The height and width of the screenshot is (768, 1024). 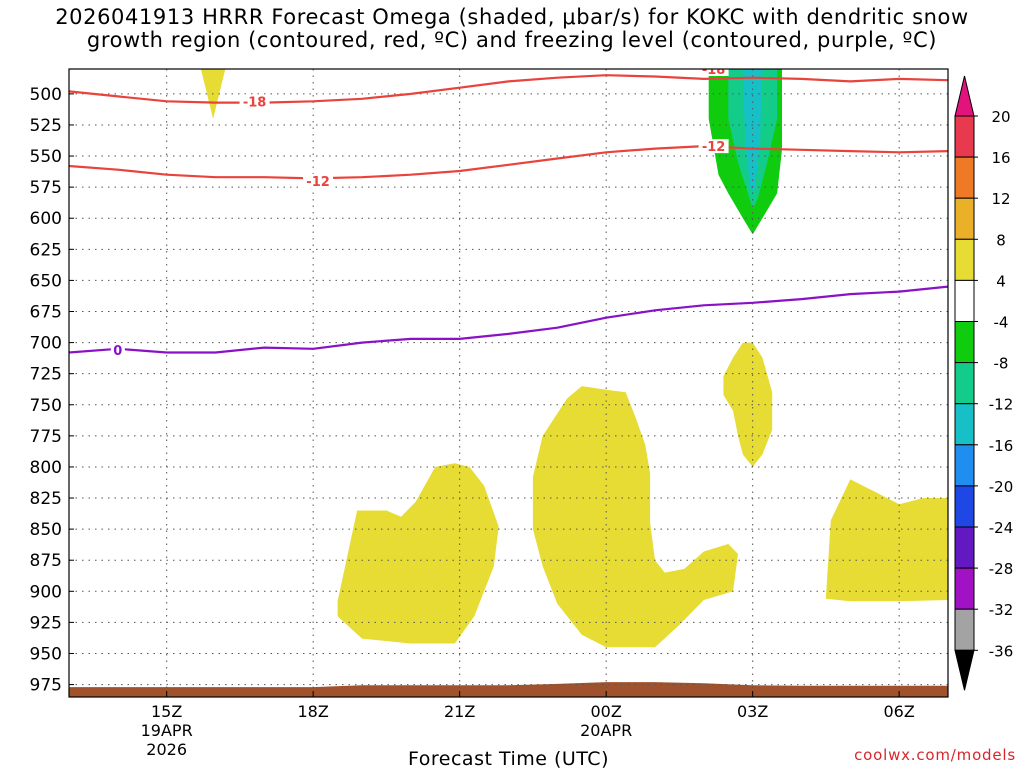 What do you see at coordinates (1000, 199) in the screenshot?
I see `colorbar-label-3: 12` at bounding box center [1000, 199].